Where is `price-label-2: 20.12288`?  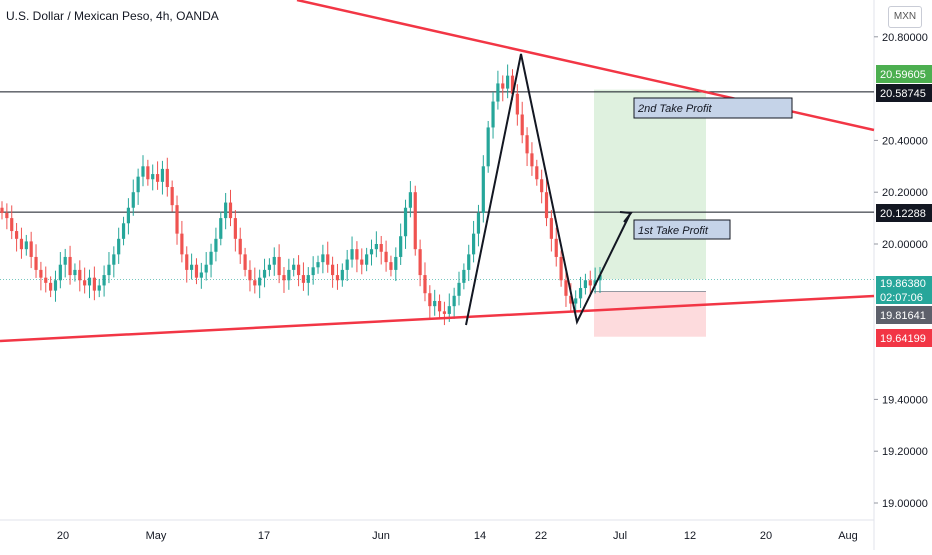
price-label-2: 20.12288 is located at coordinates (903, 214).